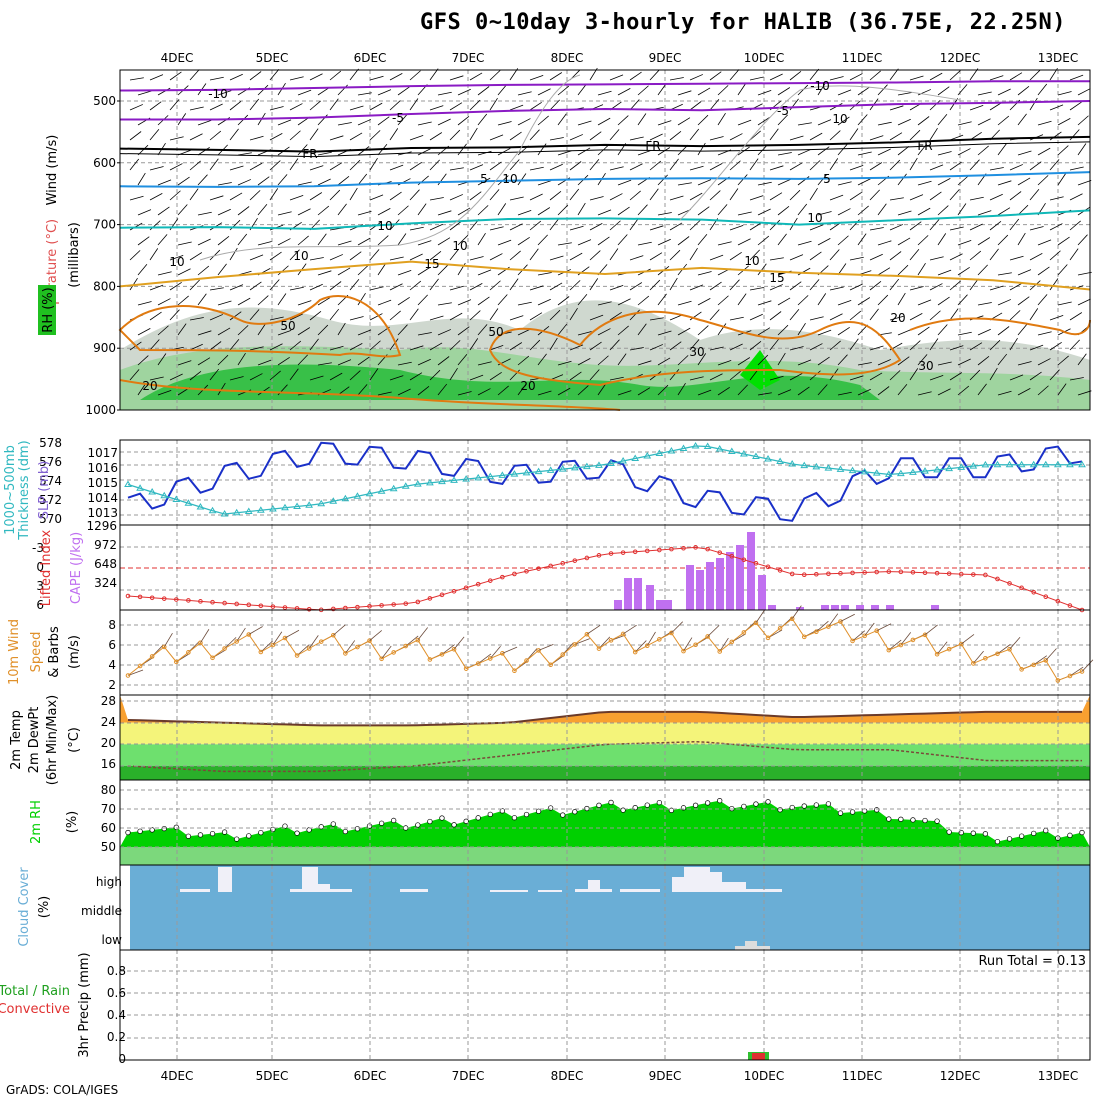 This screenshot has width=1100, height=1100. What do you see at coordinates (924, 146) in the screenshot?
I see `contour-label: FR` at bounding box center [924, 146].